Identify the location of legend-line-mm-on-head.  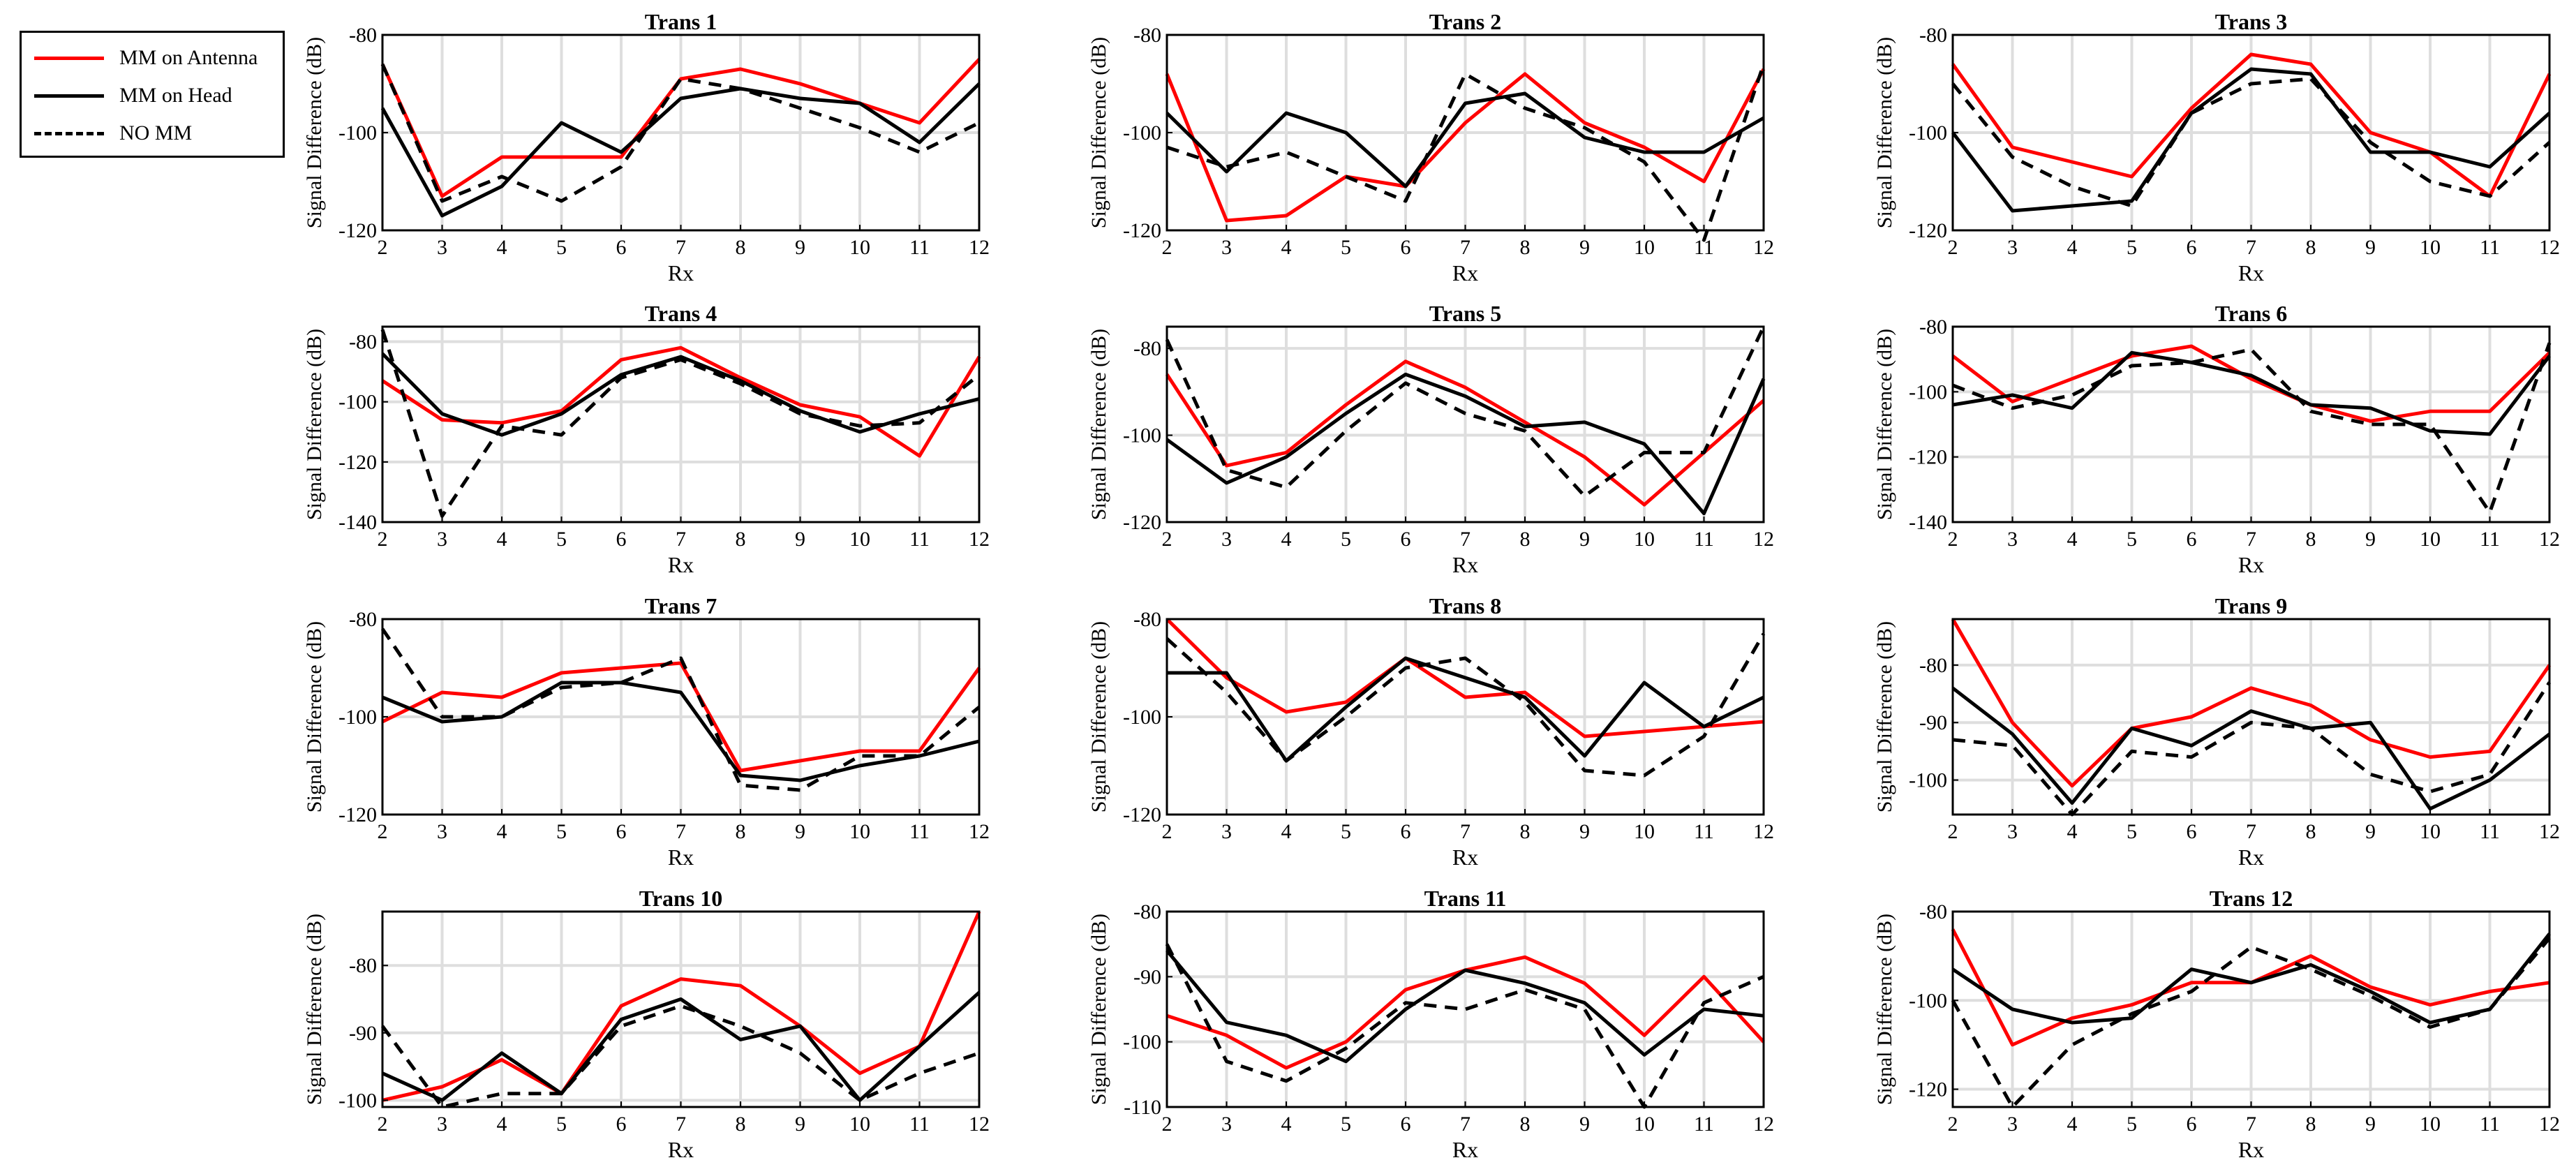
(69, 96).